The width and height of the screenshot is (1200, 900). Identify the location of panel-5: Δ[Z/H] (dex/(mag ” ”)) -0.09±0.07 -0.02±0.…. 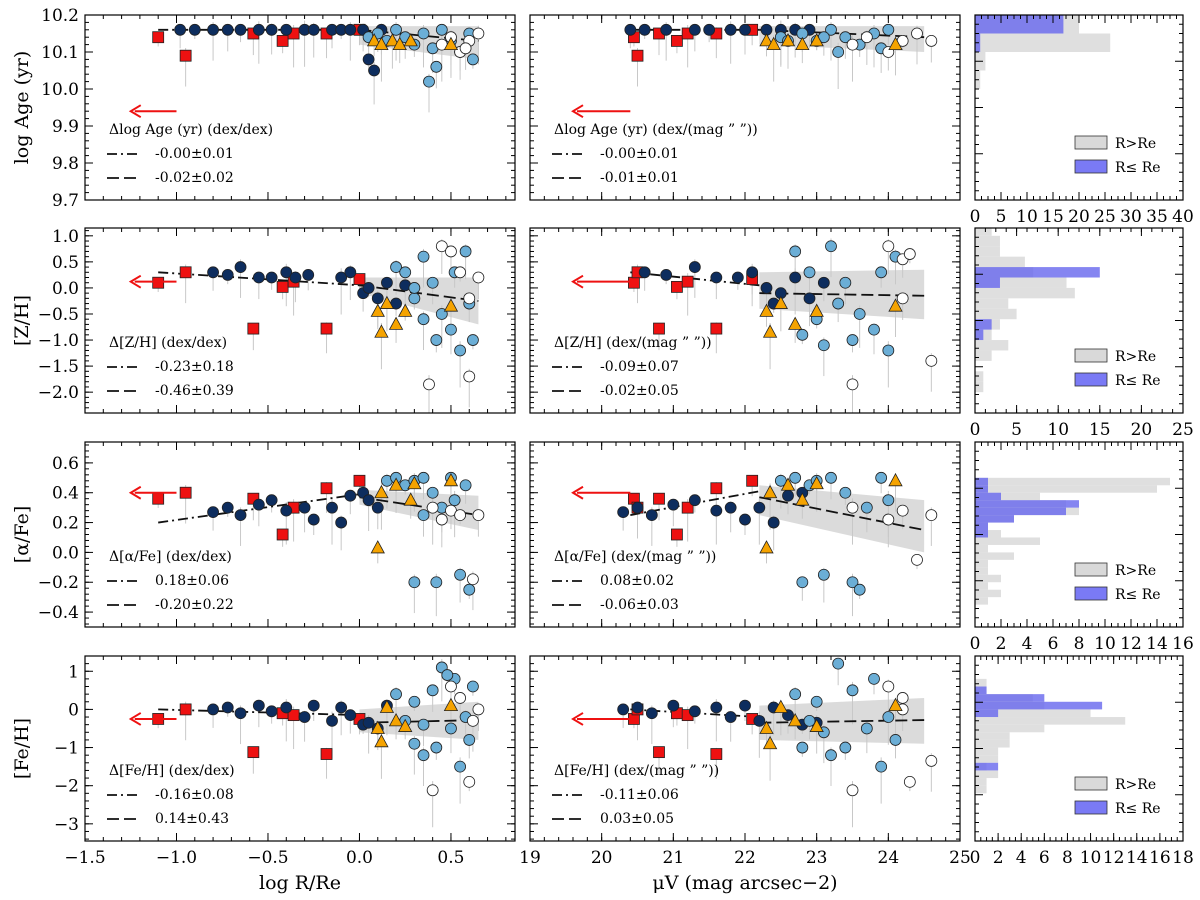
(745, 320).